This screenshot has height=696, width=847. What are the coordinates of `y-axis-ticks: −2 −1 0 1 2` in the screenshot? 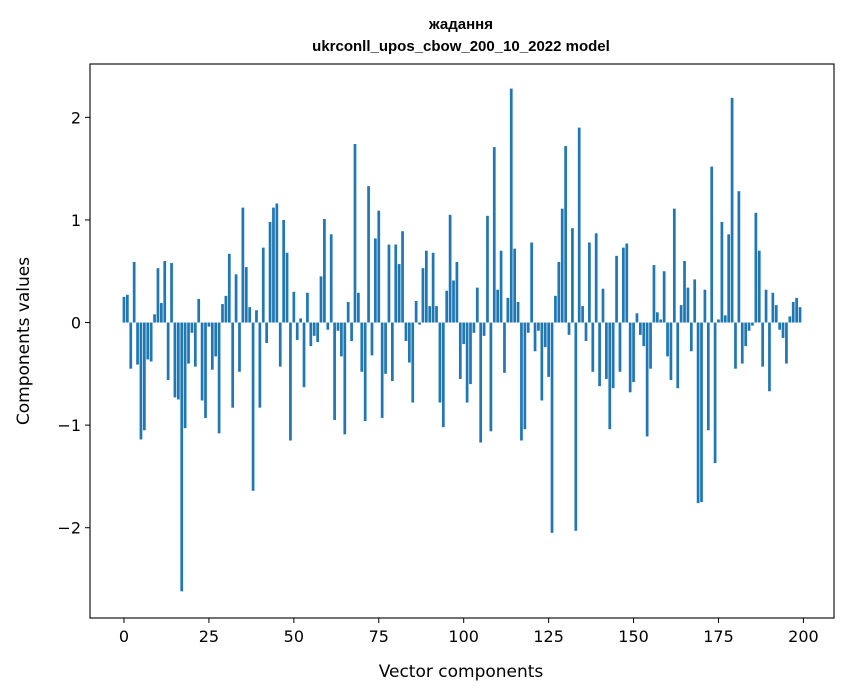 It's located at (73, 323).